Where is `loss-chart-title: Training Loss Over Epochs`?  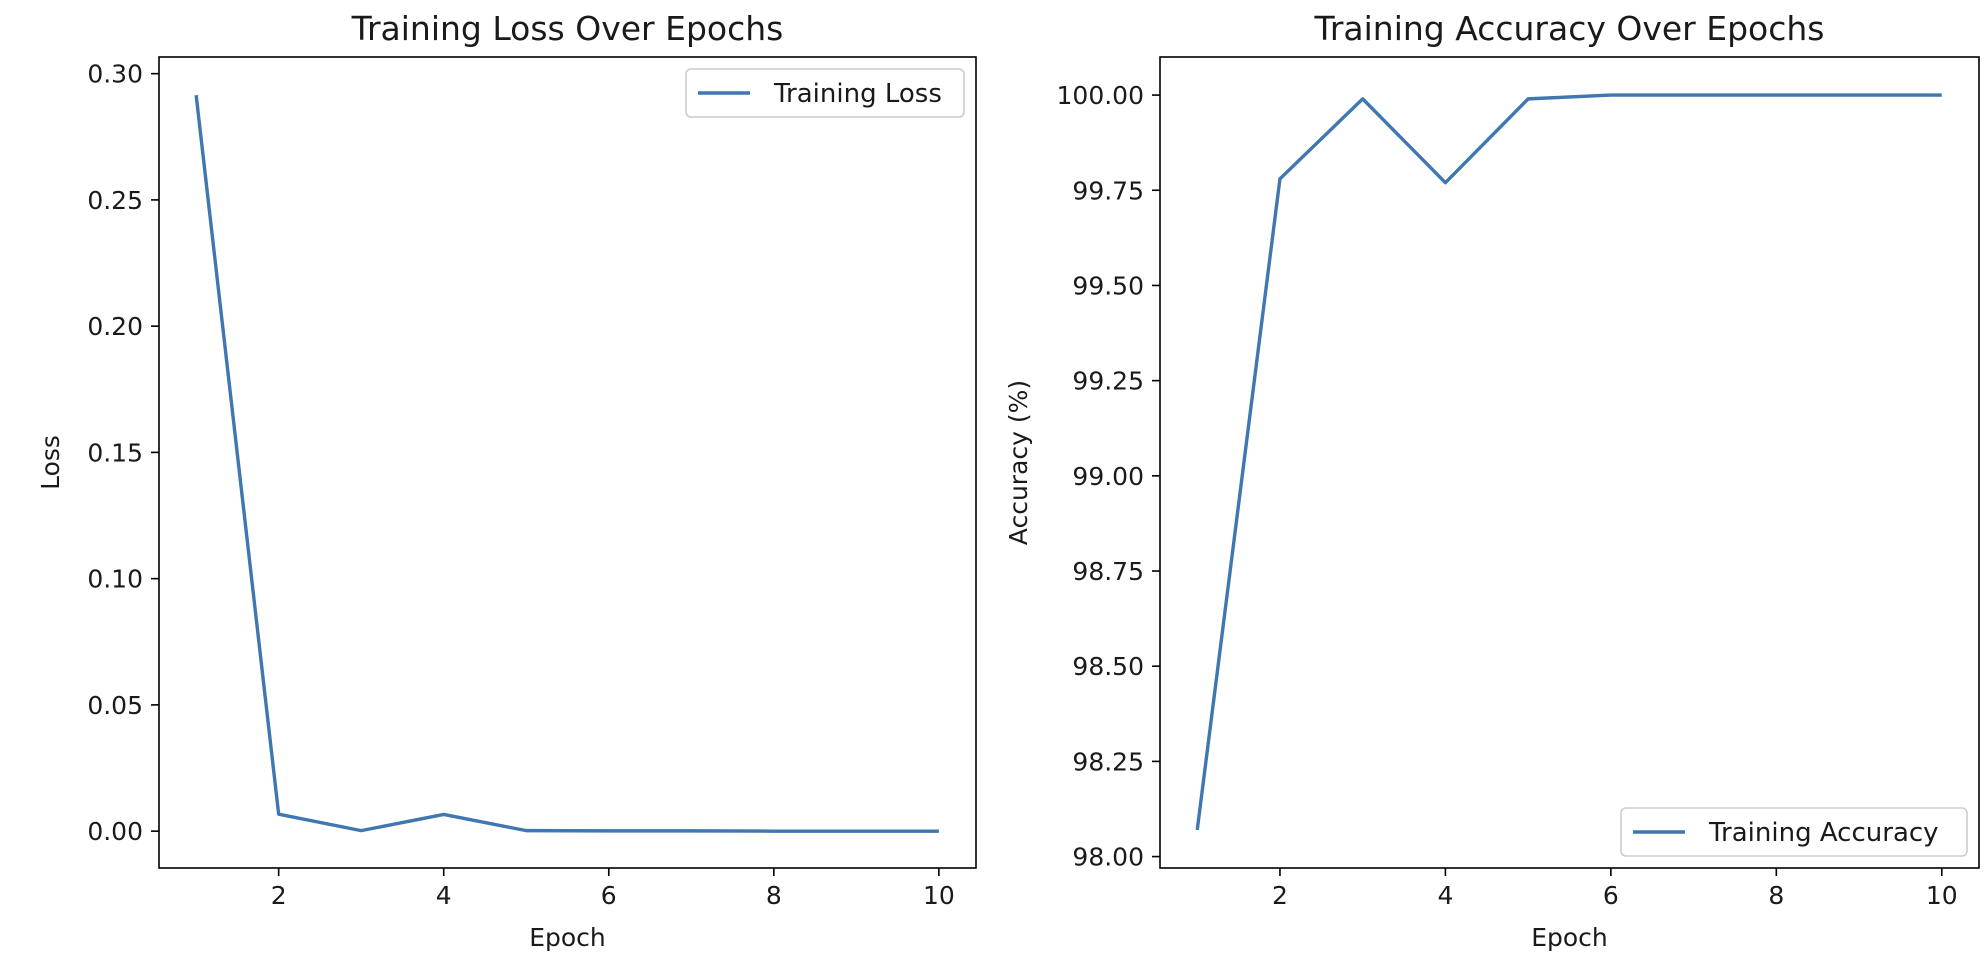 loss-chart-title: Training Loss Over Epochs is located at coordinates (567, 28).